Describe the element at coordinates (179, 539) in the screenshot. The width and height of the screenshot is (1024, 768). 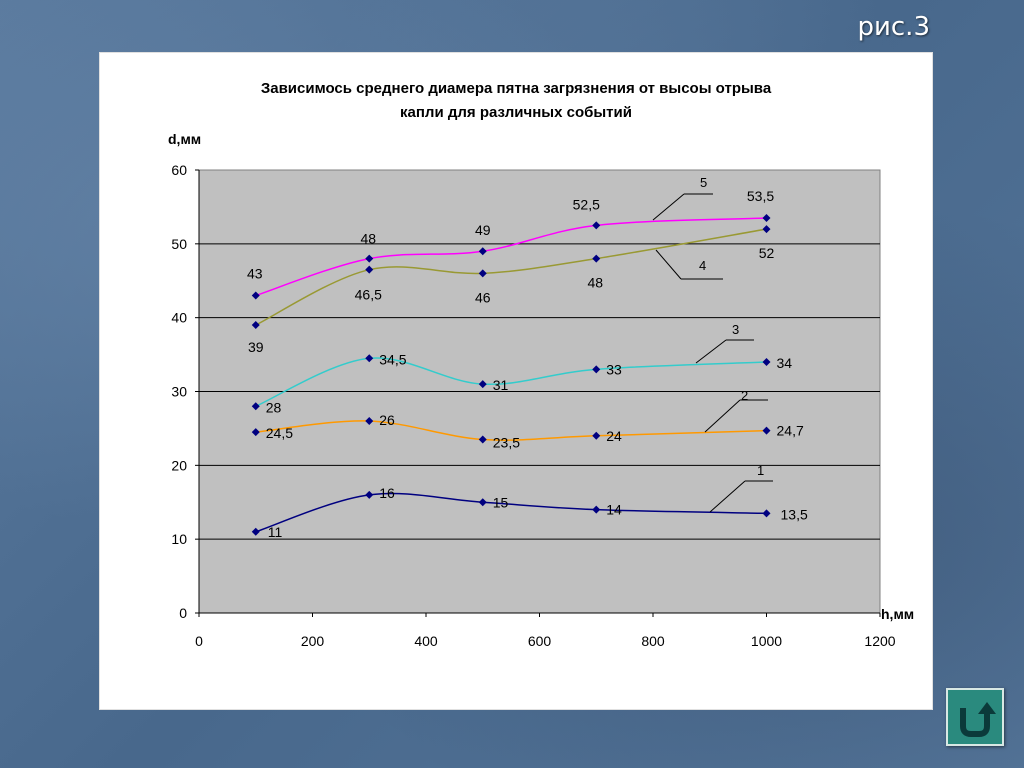
I see `y-tick-label: 10` at that location.